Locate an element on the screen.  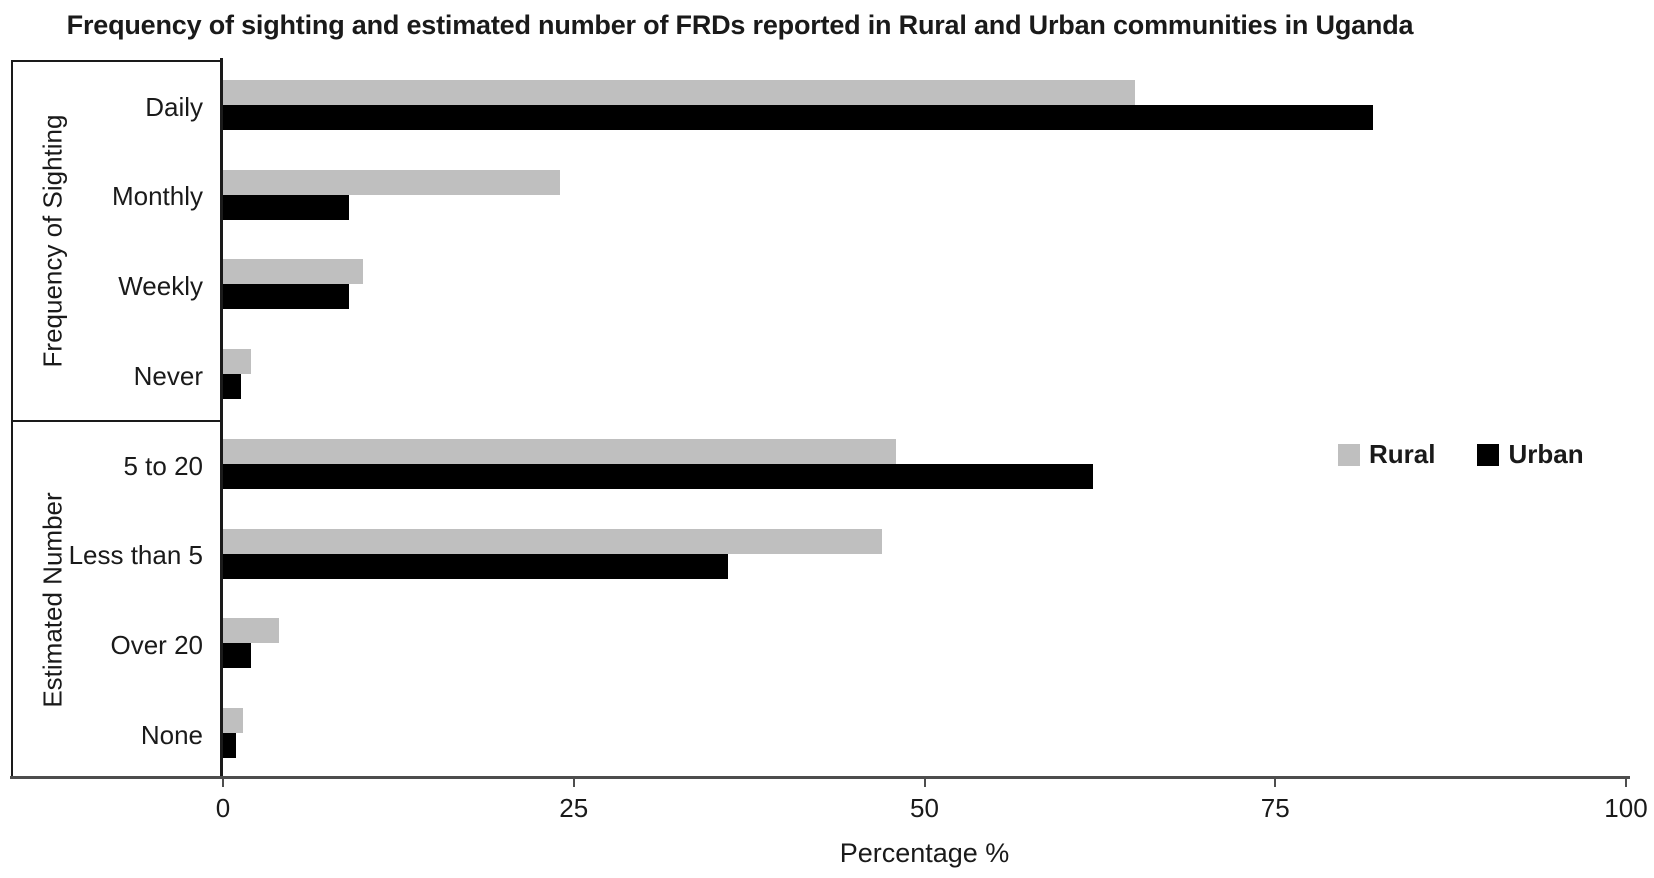
legend: Rural Urban is located at coordinates (1461, 454).